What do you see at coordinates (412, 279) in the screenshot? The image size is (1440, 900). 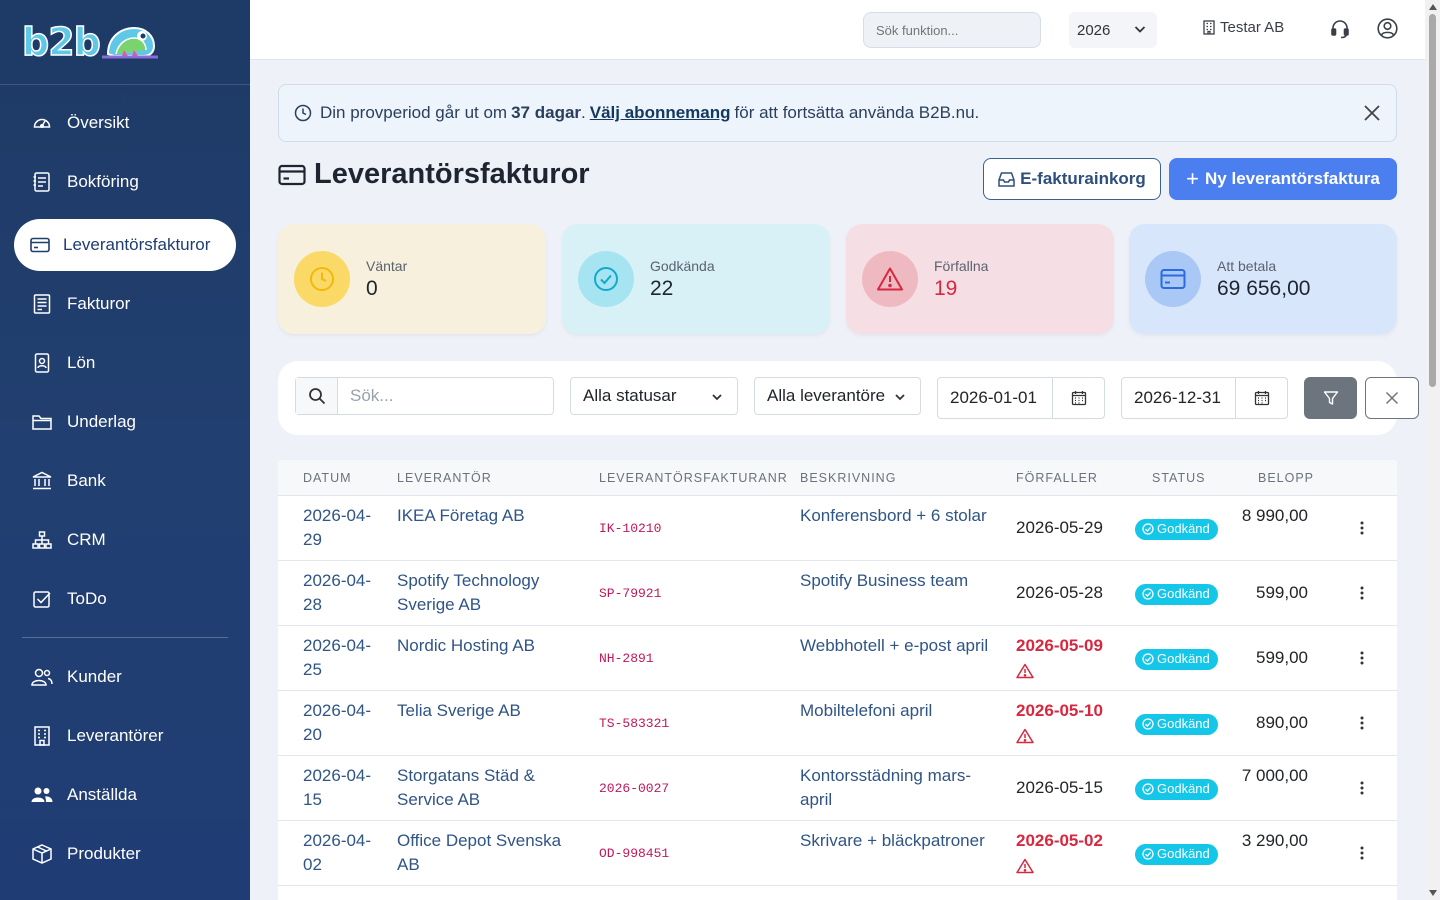 I see `stat-card-pending: Väntar 0` at bounding box center [412, 279].